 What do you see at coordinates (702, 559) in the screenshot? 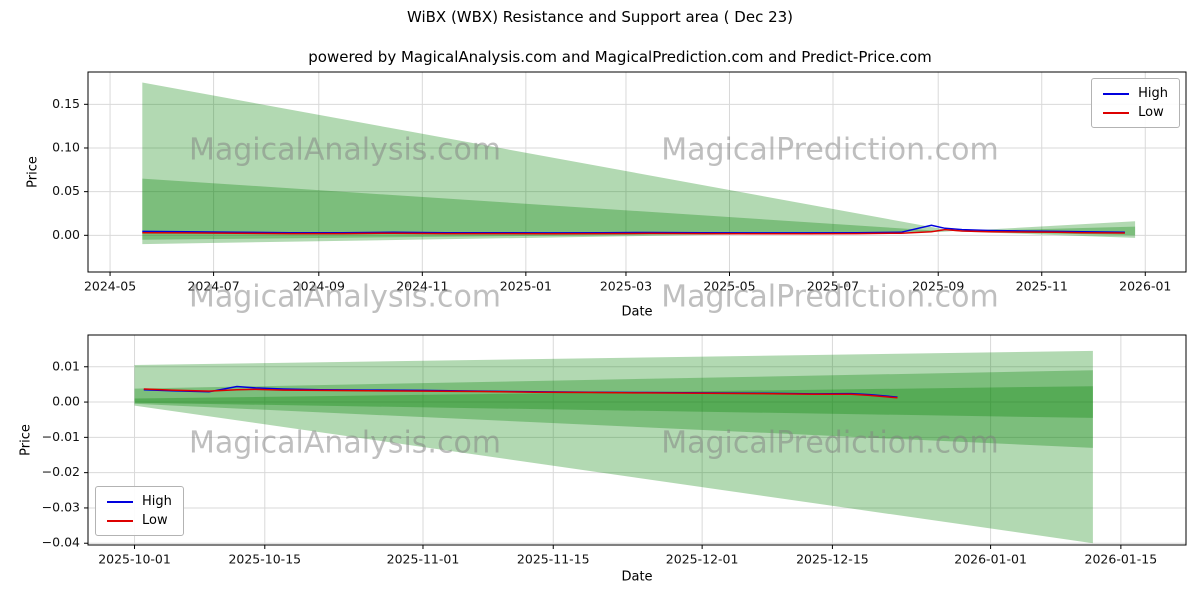
I see `x-tick-label: 2025-12-01` at bounding box center [702, 559].